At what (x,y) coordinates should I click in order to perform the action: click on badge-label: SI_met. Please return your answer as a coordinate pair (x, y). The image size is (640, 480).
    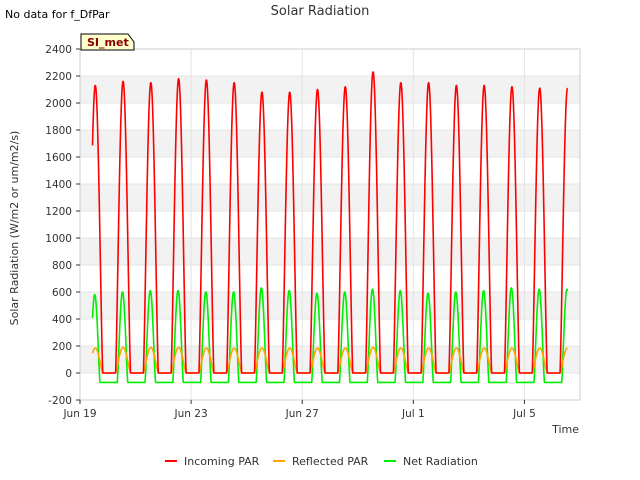
    Looking at the image, I should click on (108, 42).